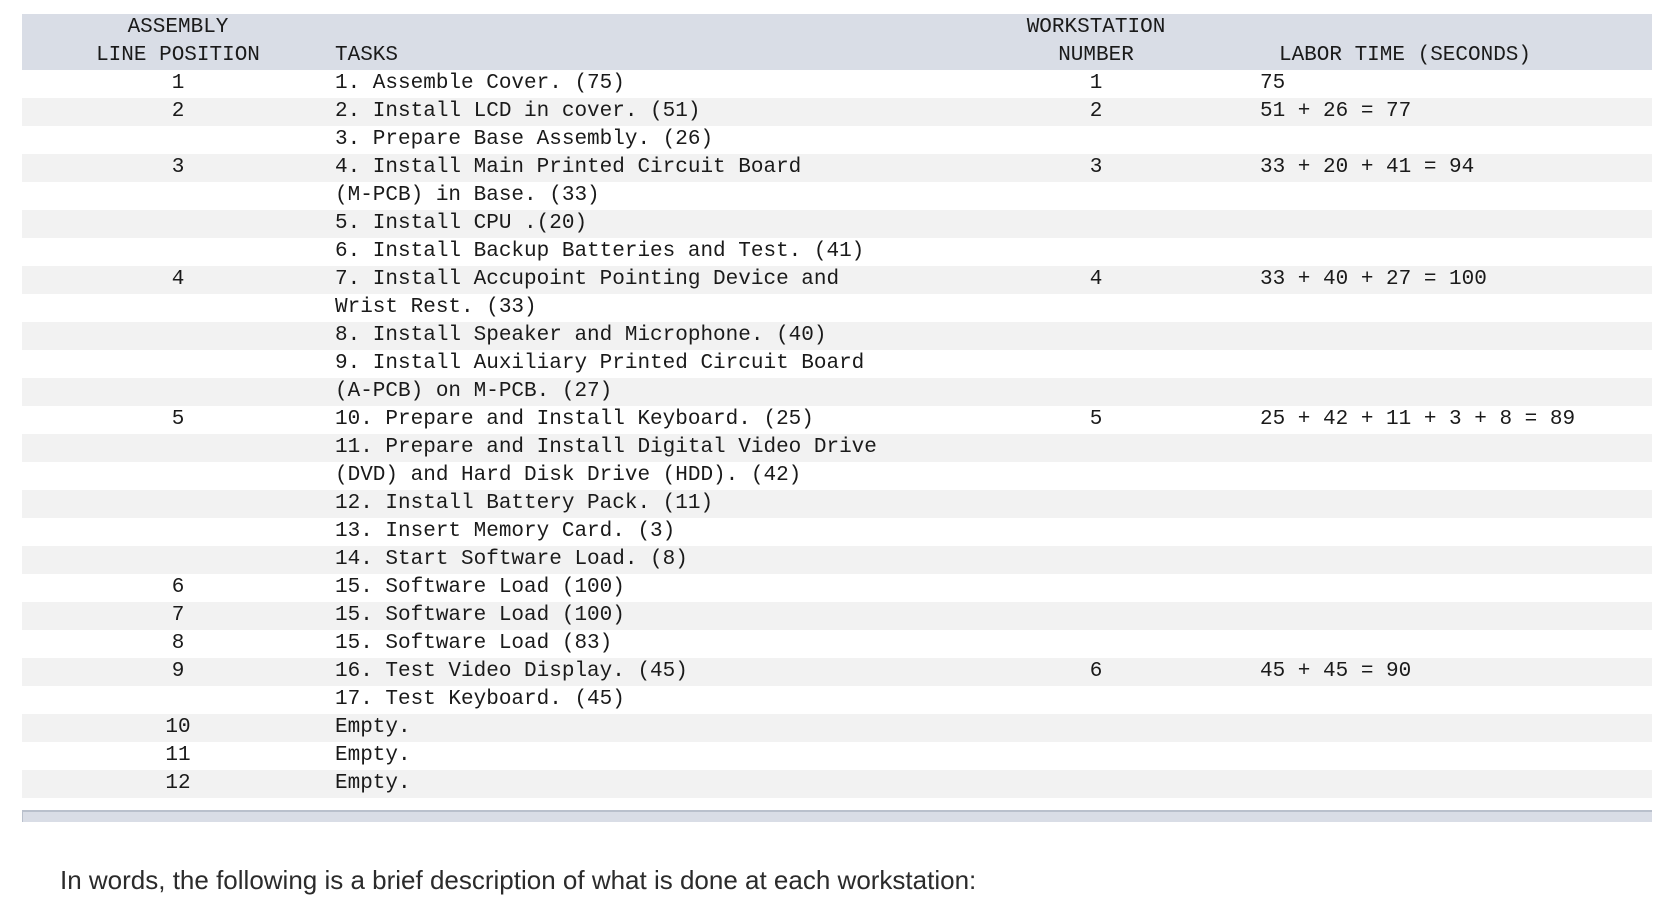  What do you see at coordinates (178, 755) in the screenshot?
I see `assembly-position-cell: 11` at bounding box center [178, 755].